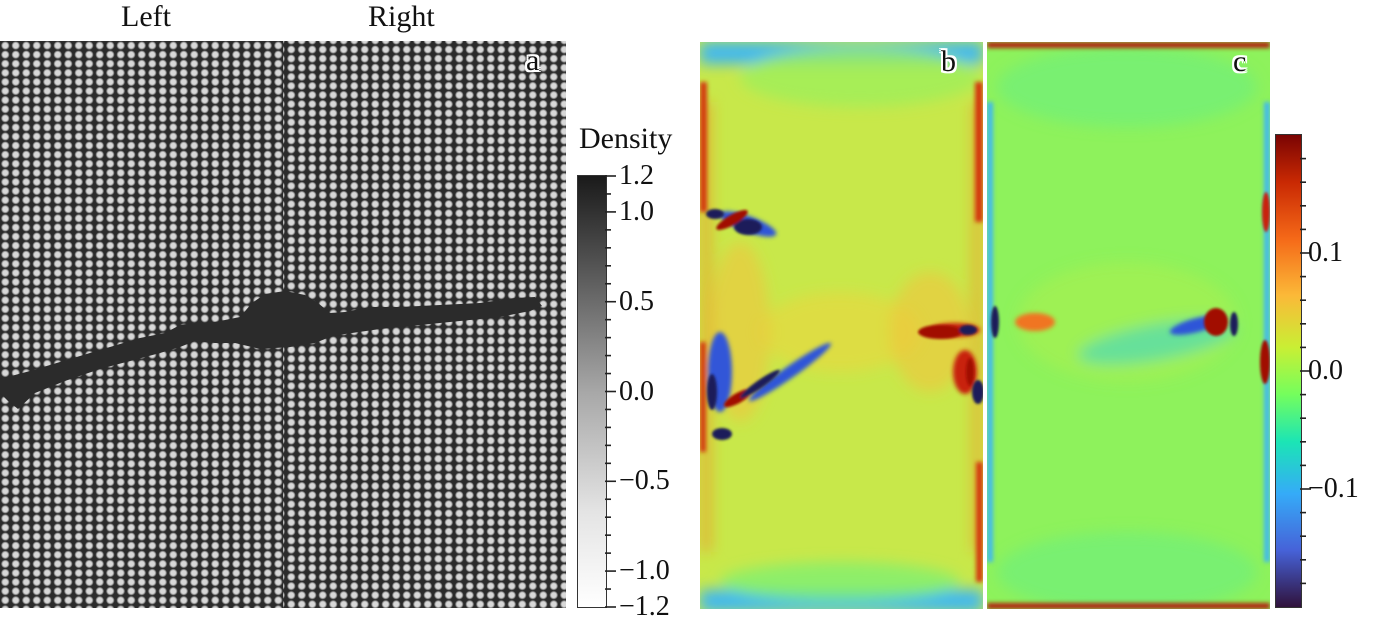  What do you see at coordinates (1333, 488) in the screenshot?
I see `strain-tick-label: −0.1` at bounding box center [1333, 488].